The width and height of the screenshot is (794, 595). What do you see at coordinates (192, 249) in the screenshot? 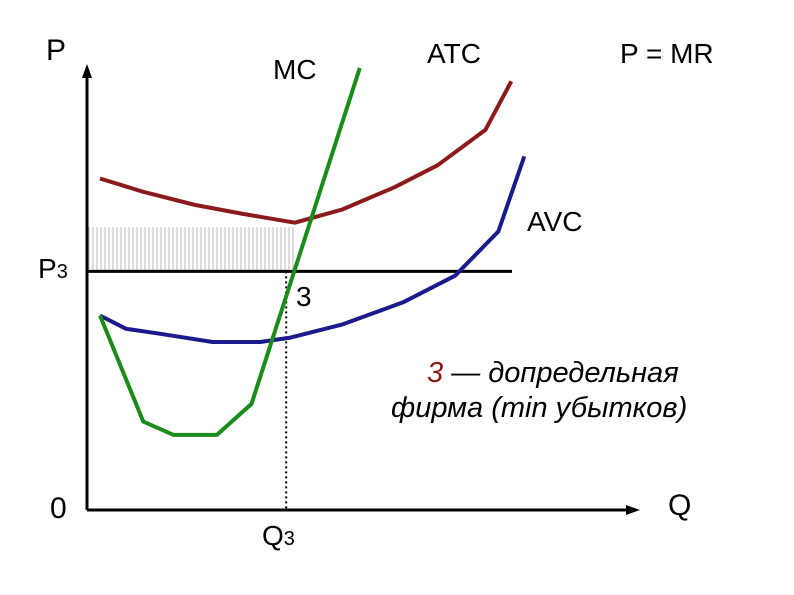
I see `loss-area` at bounding box center [192, 249].